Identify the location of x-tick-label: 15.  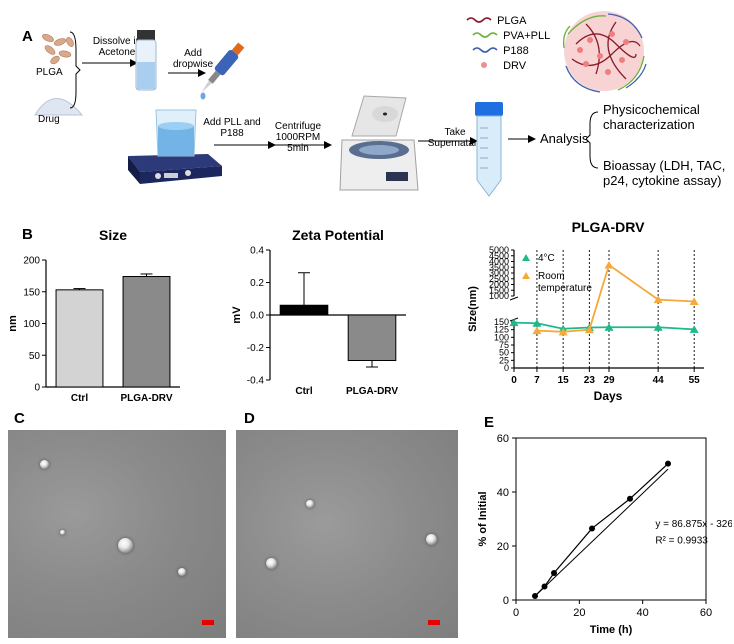
(564, 380).